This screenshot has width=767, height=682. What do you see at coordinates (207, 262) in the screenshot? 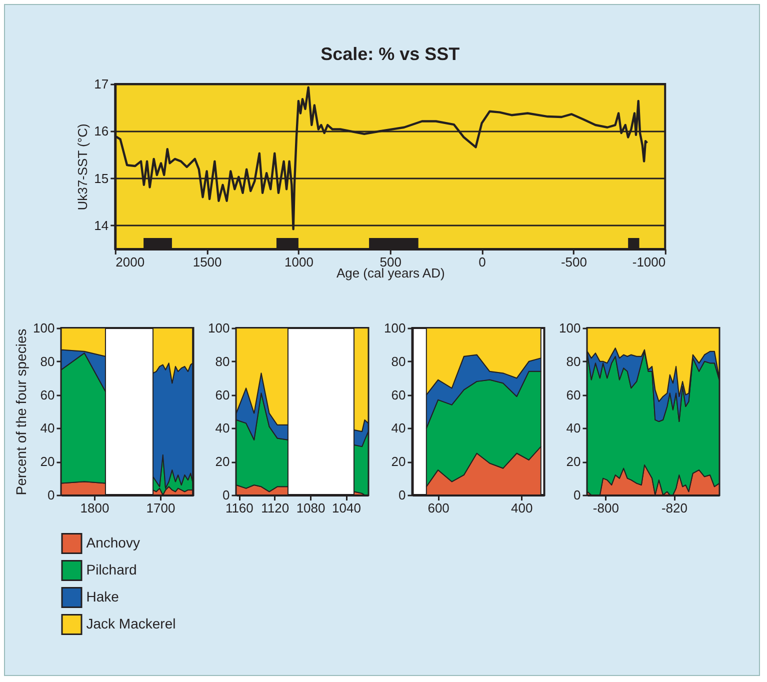
I see `x-tick-label: 1500` at bounding box center [207, 262].